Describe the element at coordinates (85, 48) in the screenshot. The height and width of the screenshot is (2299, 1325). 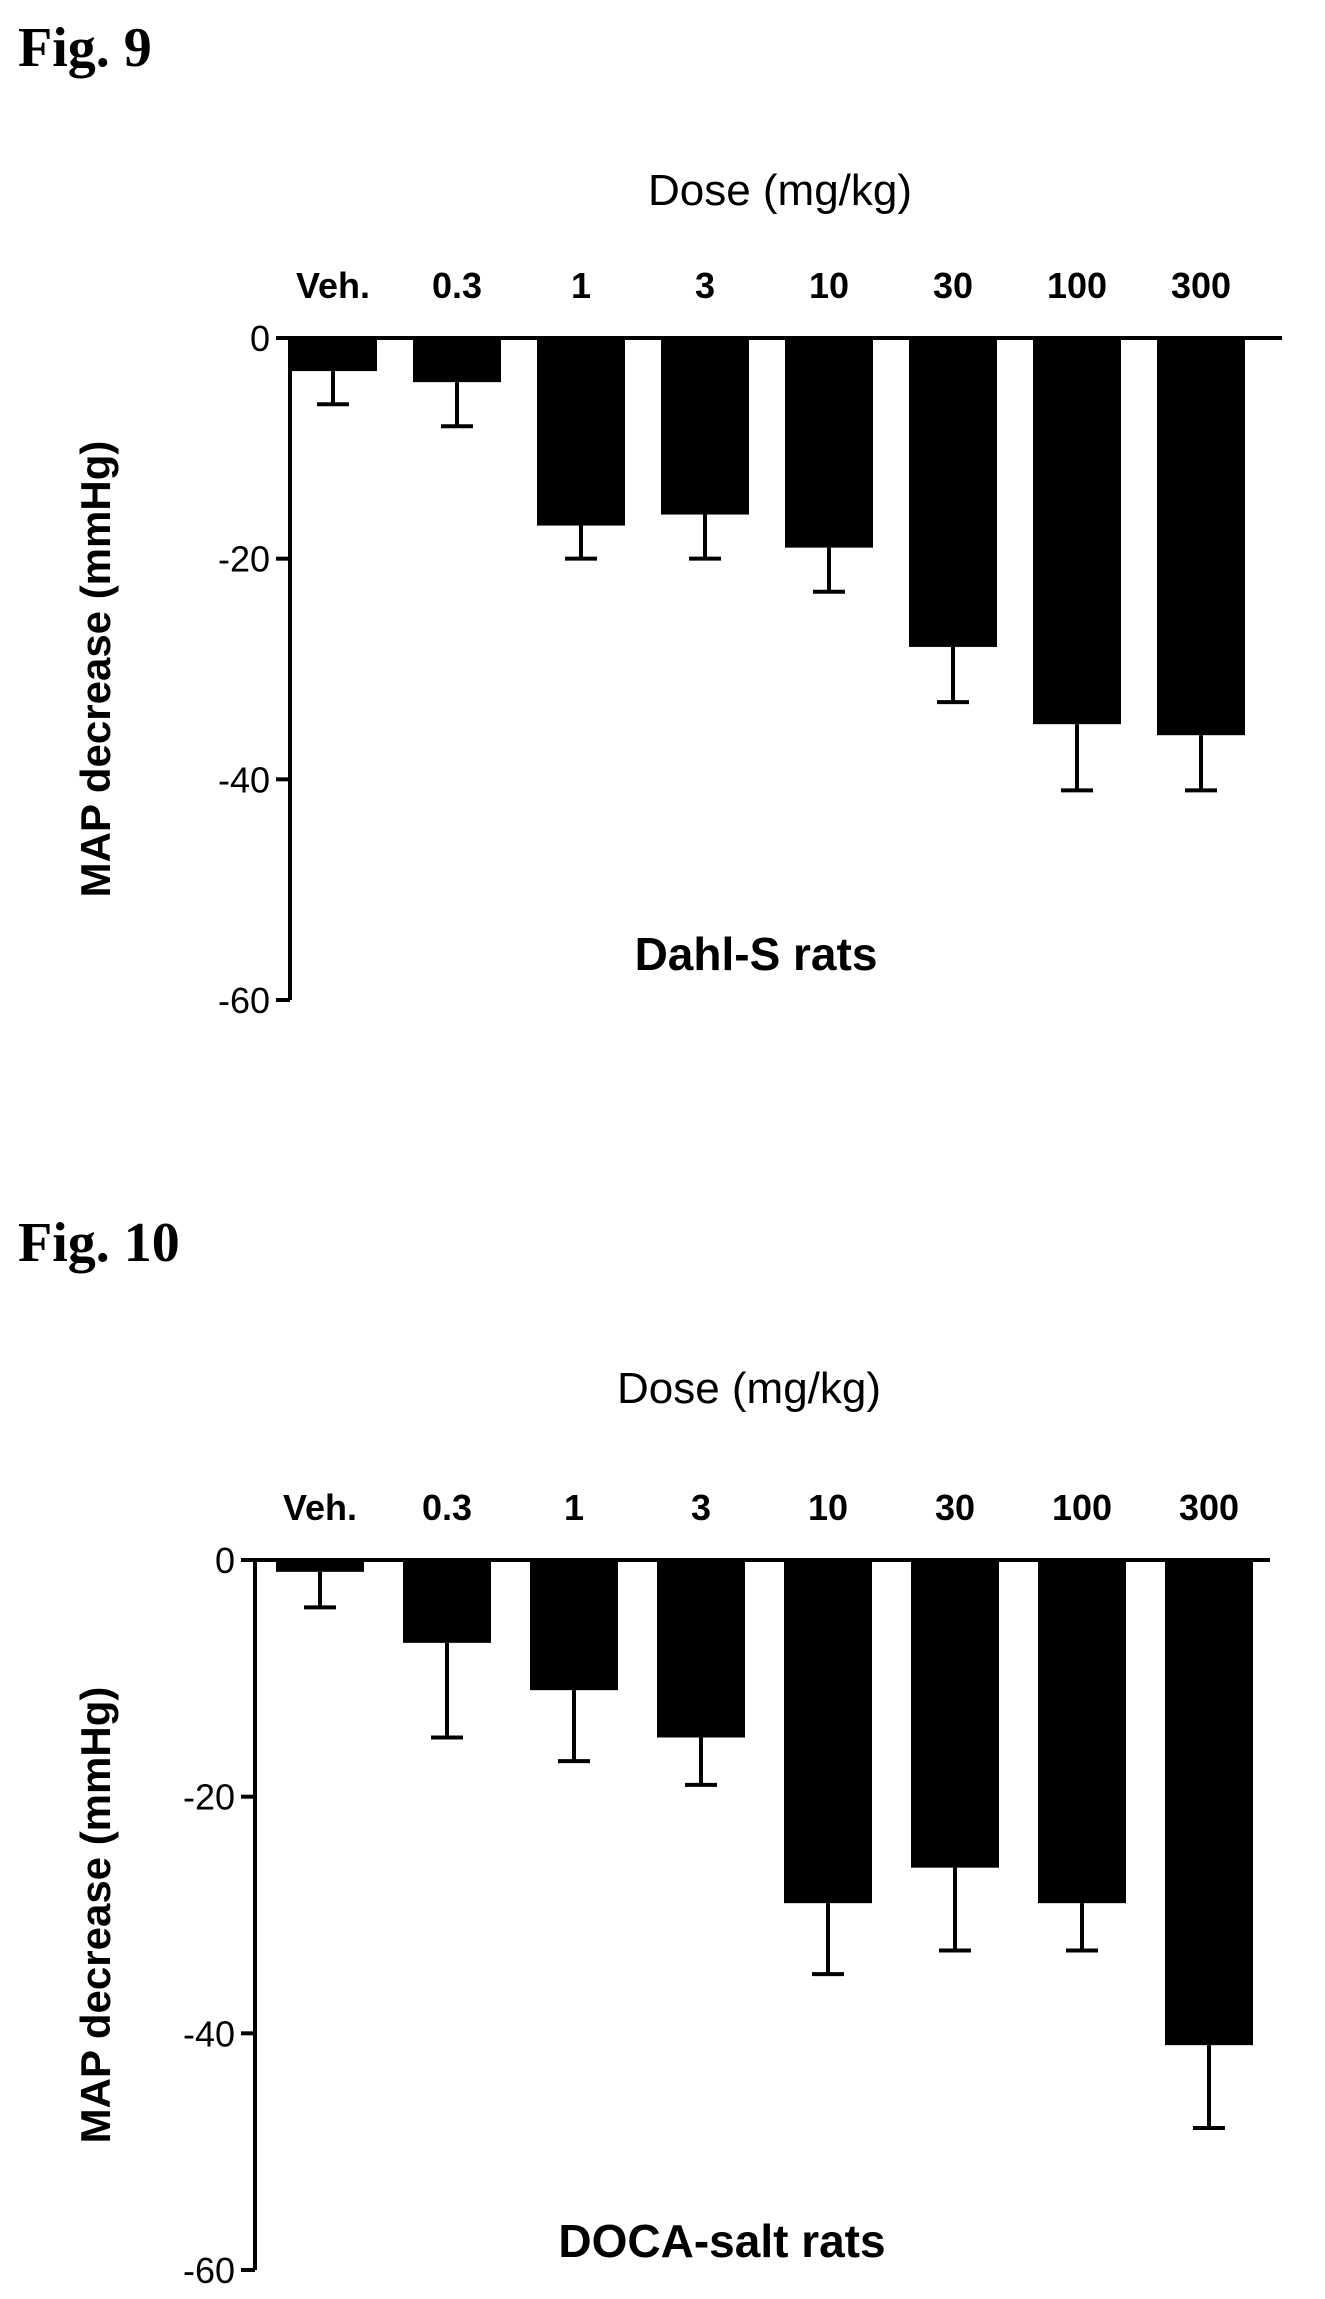
I see `figure-9-label: Fig. 9` at that location.